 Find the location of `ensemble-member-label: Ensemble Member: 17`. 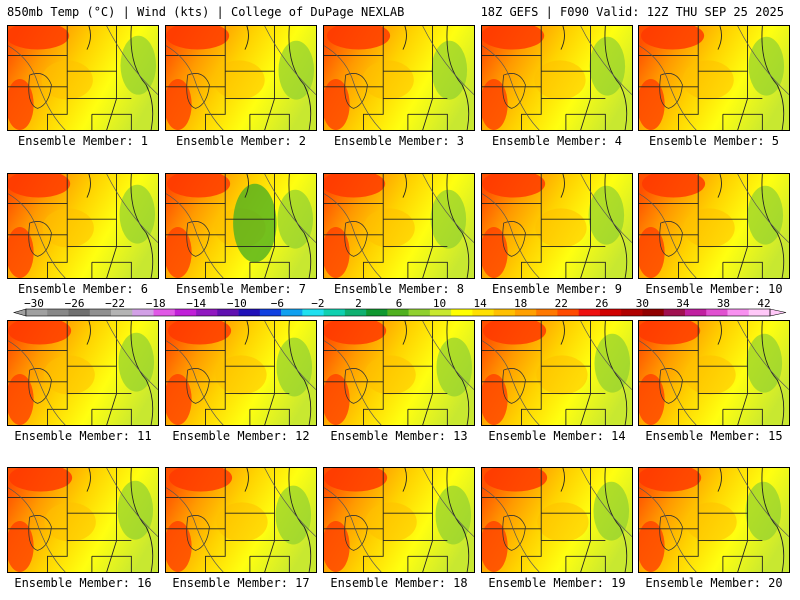

ensemble-member-label: Ensemble Member: 17 is located at coordinates (241, 583).